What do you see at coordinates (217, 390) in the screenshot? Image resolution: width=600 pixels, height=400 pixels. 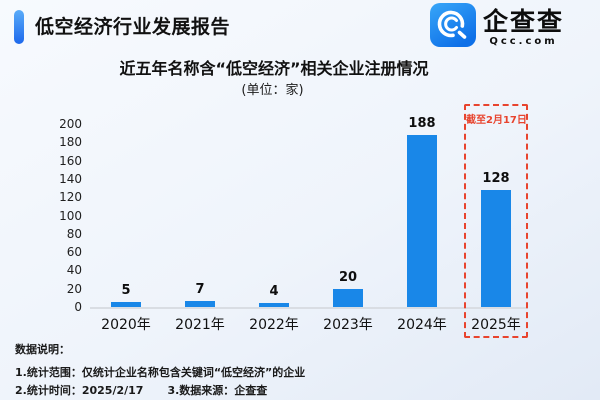 I see `footer-note-source: 3.数据来源：企查查` at bounding box center [217, 390].